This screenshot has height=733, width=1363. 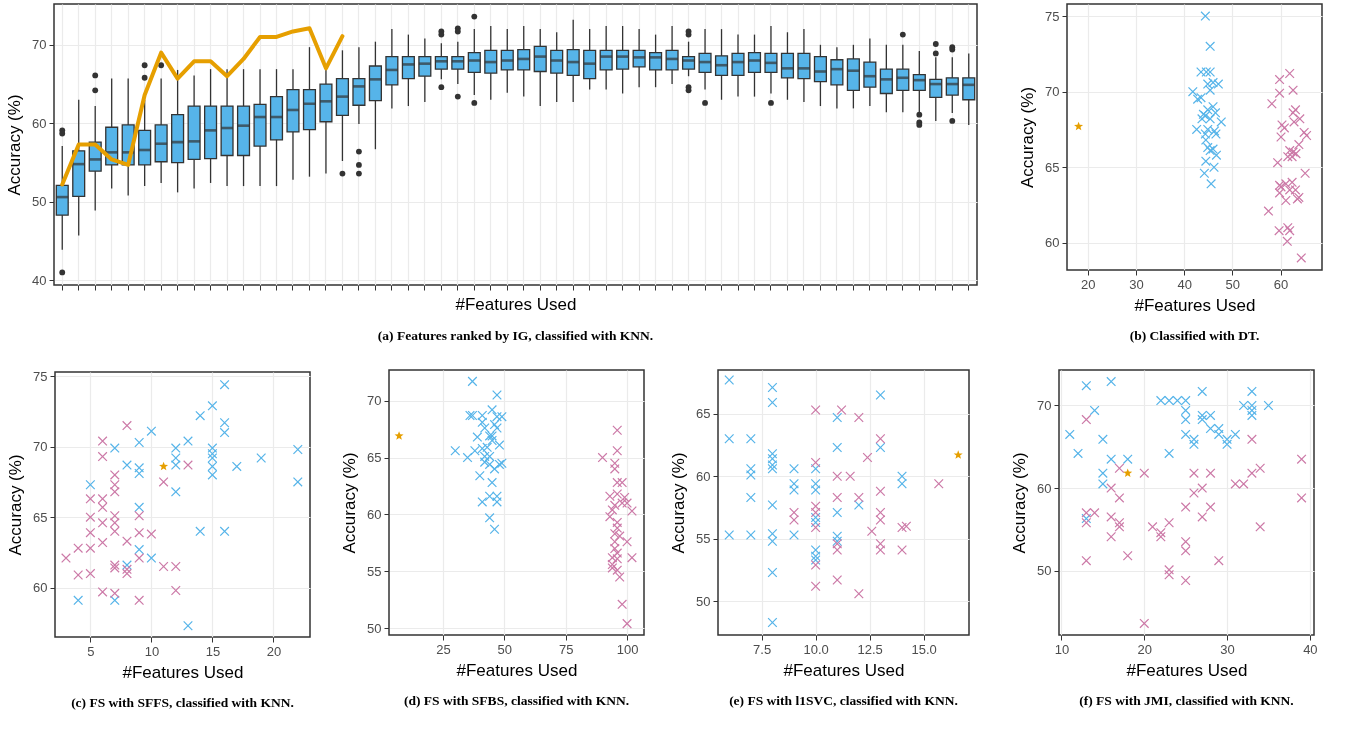 I want to click on x-tick-label: 15.0, so click(x=924, y=649).